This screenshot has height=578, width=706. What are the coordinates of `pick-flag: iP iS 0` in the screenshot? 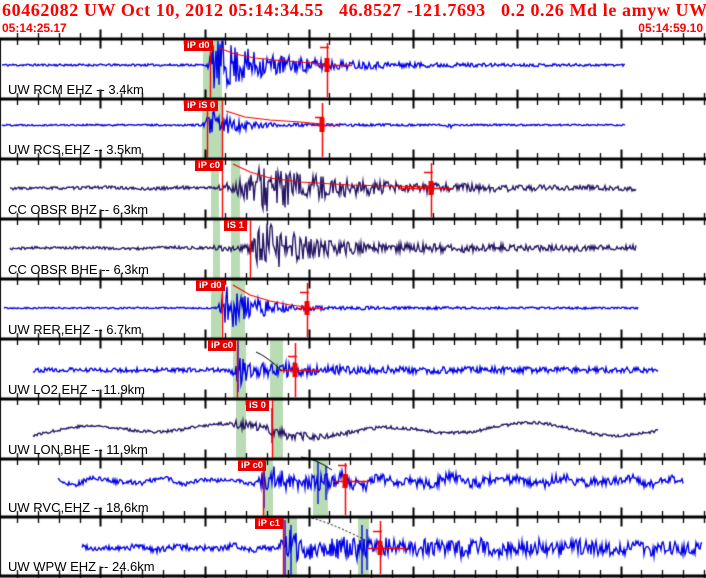 It's located at (201, 105).